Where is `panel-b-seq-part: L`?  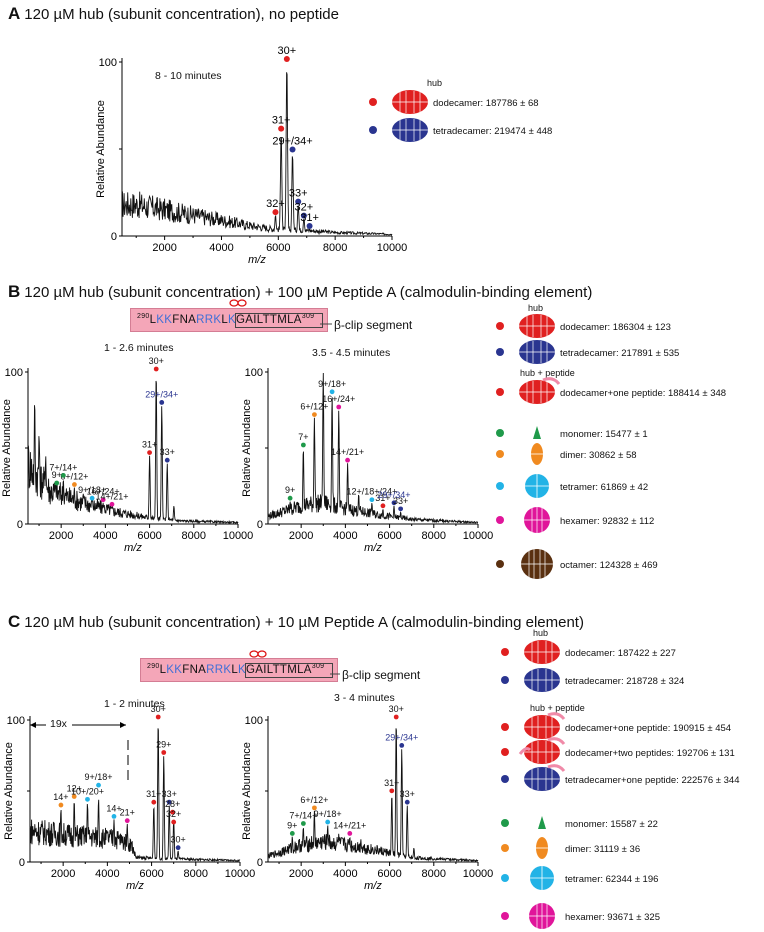
panel-b-seq-part: L is located at coordinates (225, 319).